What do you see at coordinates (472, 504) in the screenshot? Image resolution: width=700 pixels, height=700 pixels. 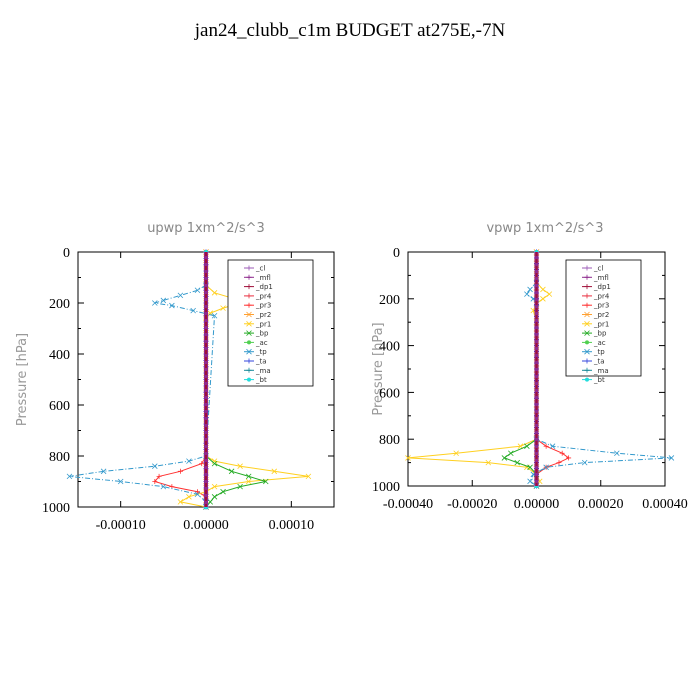 I see `x-tick-label: -0.00020` at bounding box center [472, 504].